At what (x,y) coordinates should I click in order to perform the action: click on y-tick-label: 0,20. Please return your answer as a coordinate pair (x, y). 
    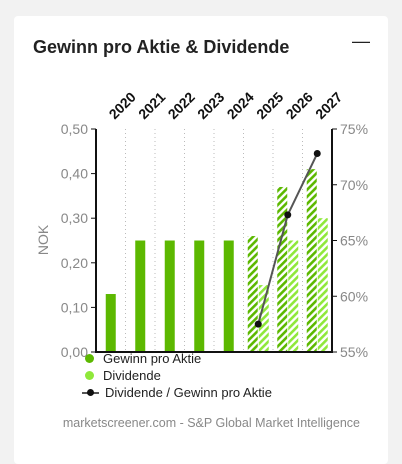
    Looking at the image, I should click on (74, 263).